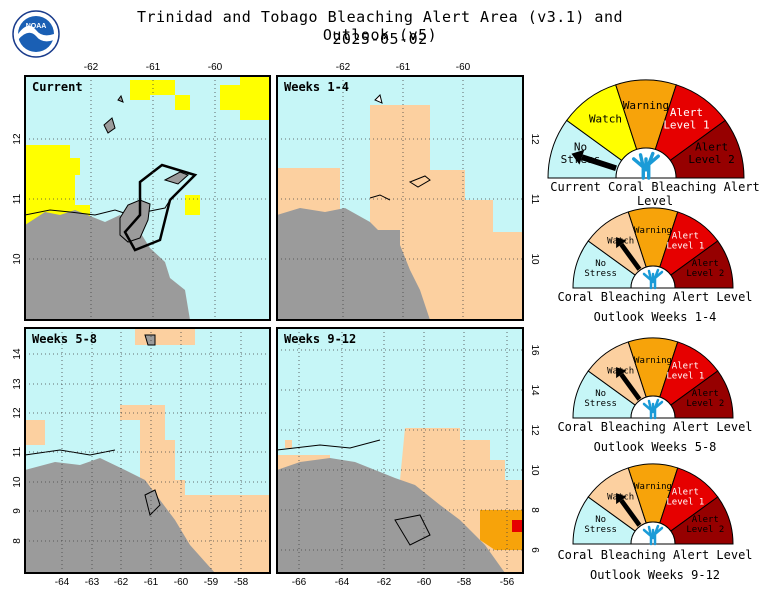  Describe the element at coordinates (507, 582) in the screenshot. I see `x-tick: -56` at that location.